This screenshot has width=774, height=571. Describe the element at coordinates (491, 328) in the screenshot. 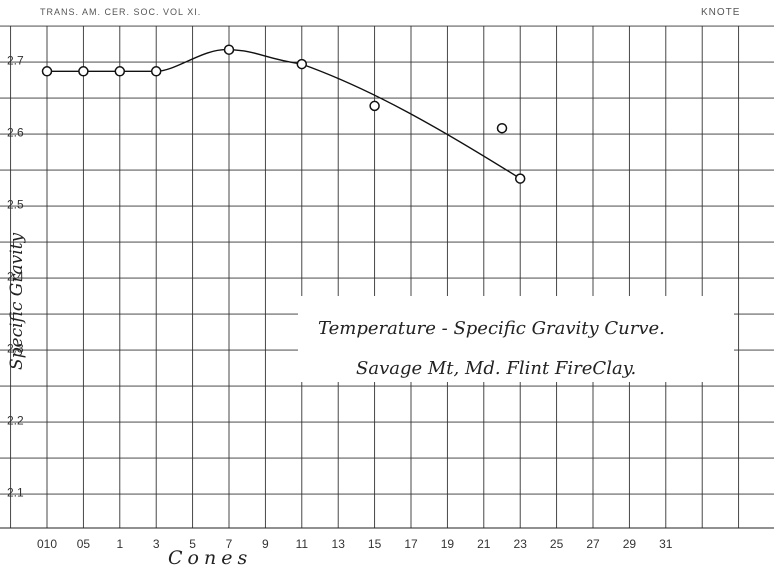

I see `chart-title: Temperature - Specific Gravity Curve.` at that location.